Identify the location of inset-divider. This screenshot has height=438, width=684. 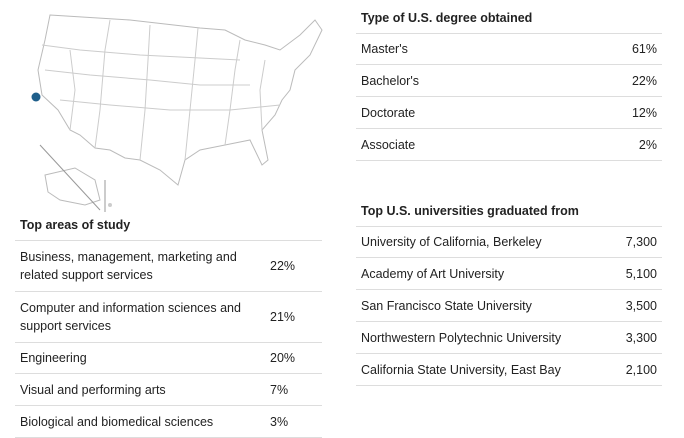
(70, 177).